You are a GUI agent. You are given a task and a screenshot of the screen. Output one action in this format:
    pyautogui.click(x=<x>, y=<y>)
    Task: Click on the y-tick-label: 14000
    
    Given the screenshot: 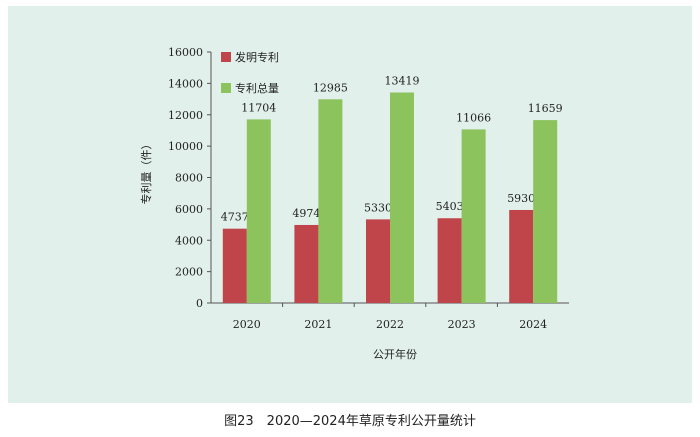 What is the action you would take?
    pyautogui.click(x=185, y=83)
    